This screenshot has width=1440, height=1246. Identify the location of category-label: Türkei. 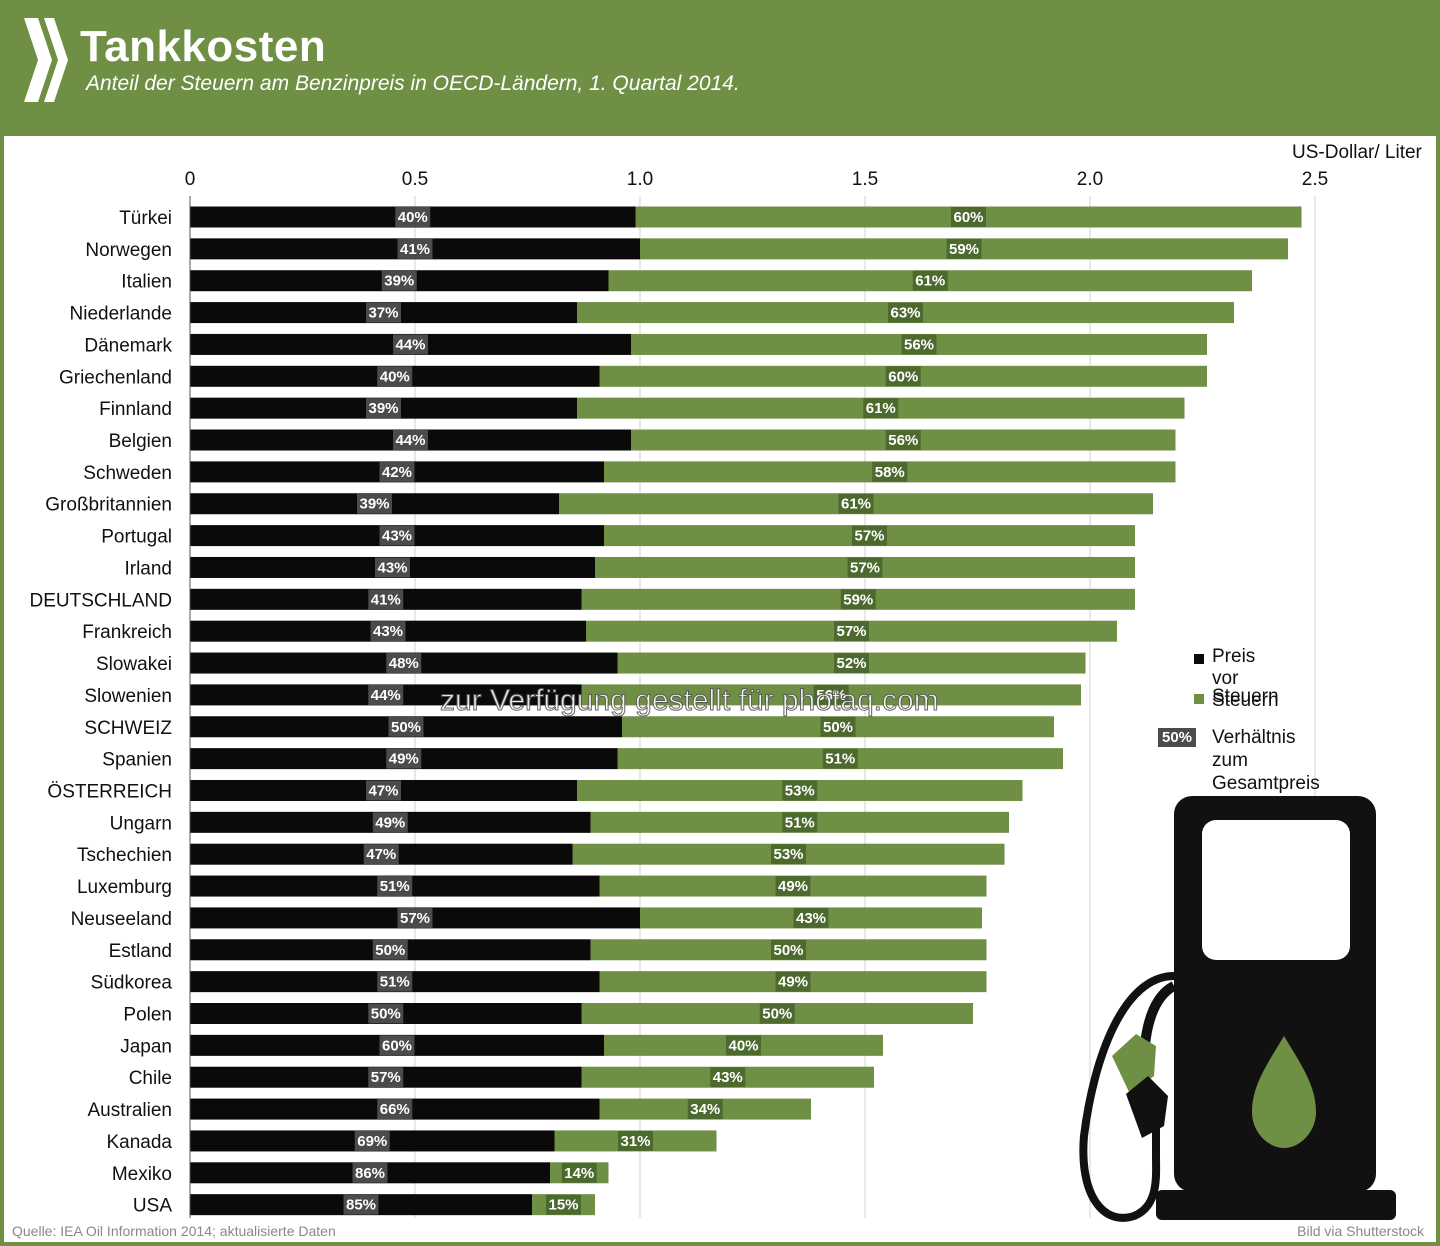
(145, 218).